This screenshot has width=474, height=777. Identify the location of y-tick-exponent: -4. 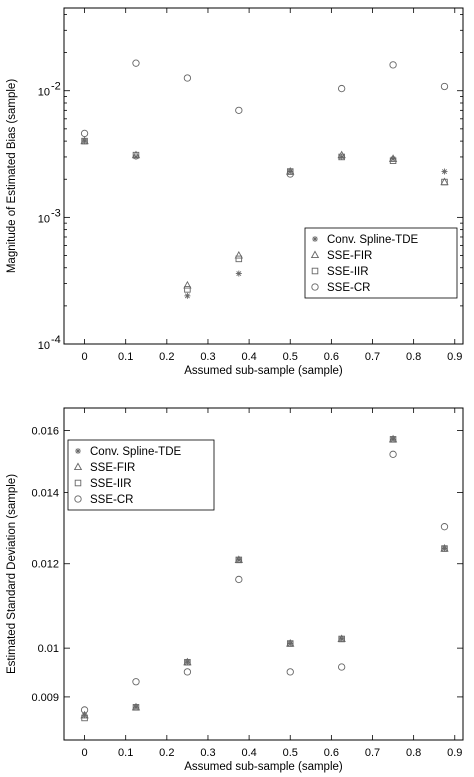
(56, 340).